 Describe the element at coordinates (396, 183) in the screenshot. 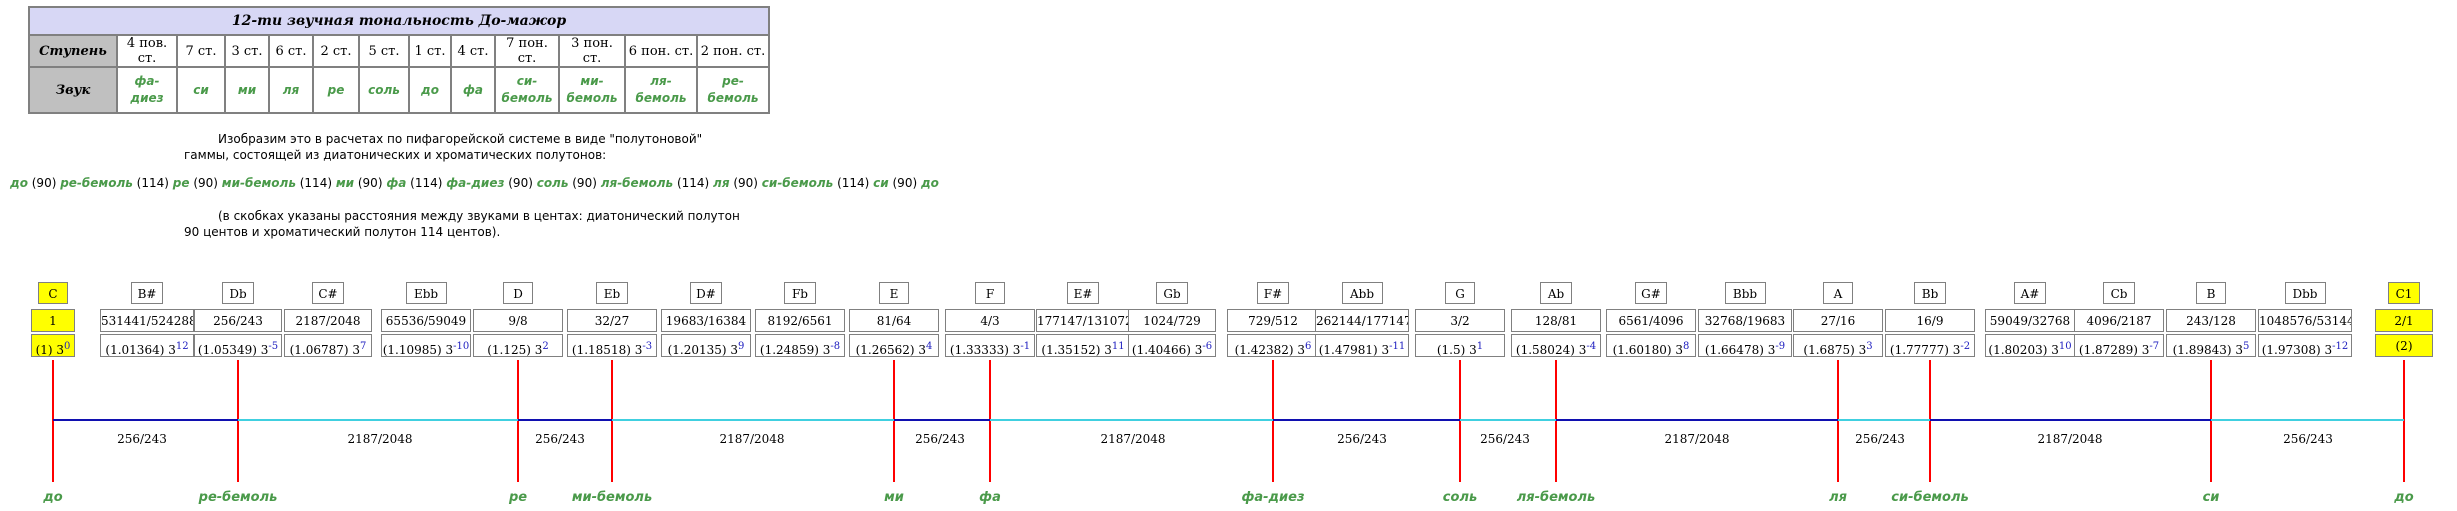

I see `sequence-note: фа` at that location.